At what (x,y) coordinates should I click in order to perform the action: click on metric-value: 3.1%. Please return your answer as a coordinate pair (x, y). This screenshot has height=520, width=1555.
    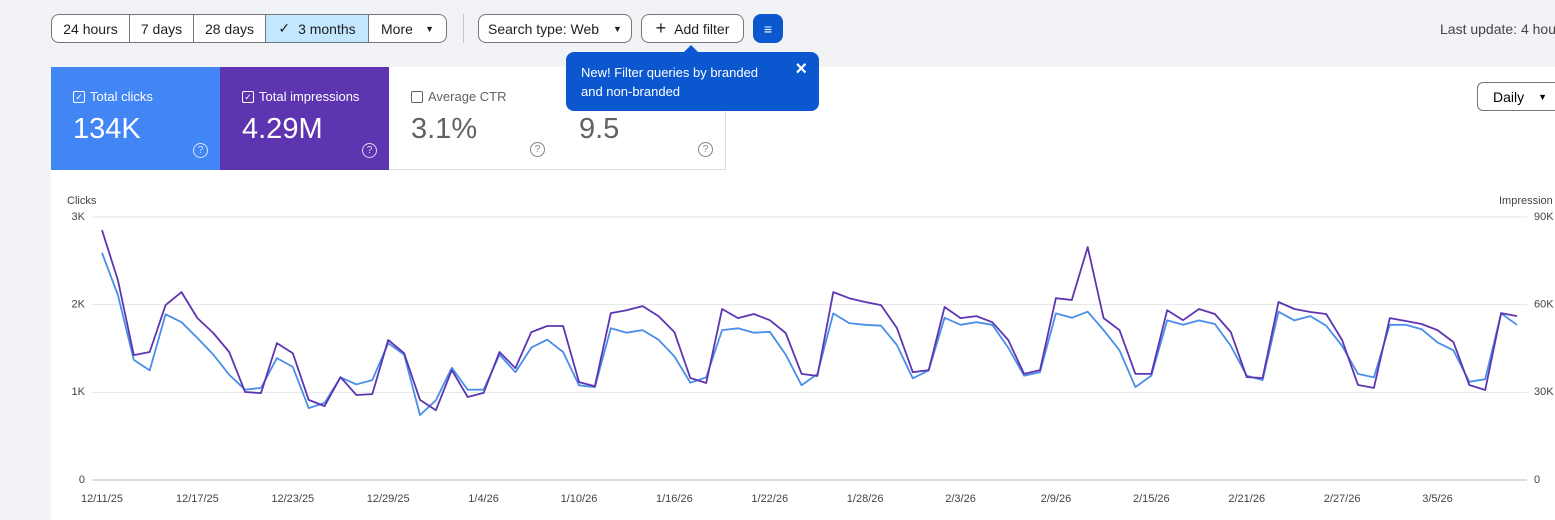
    Looking at the image, I should click on (444, 129).